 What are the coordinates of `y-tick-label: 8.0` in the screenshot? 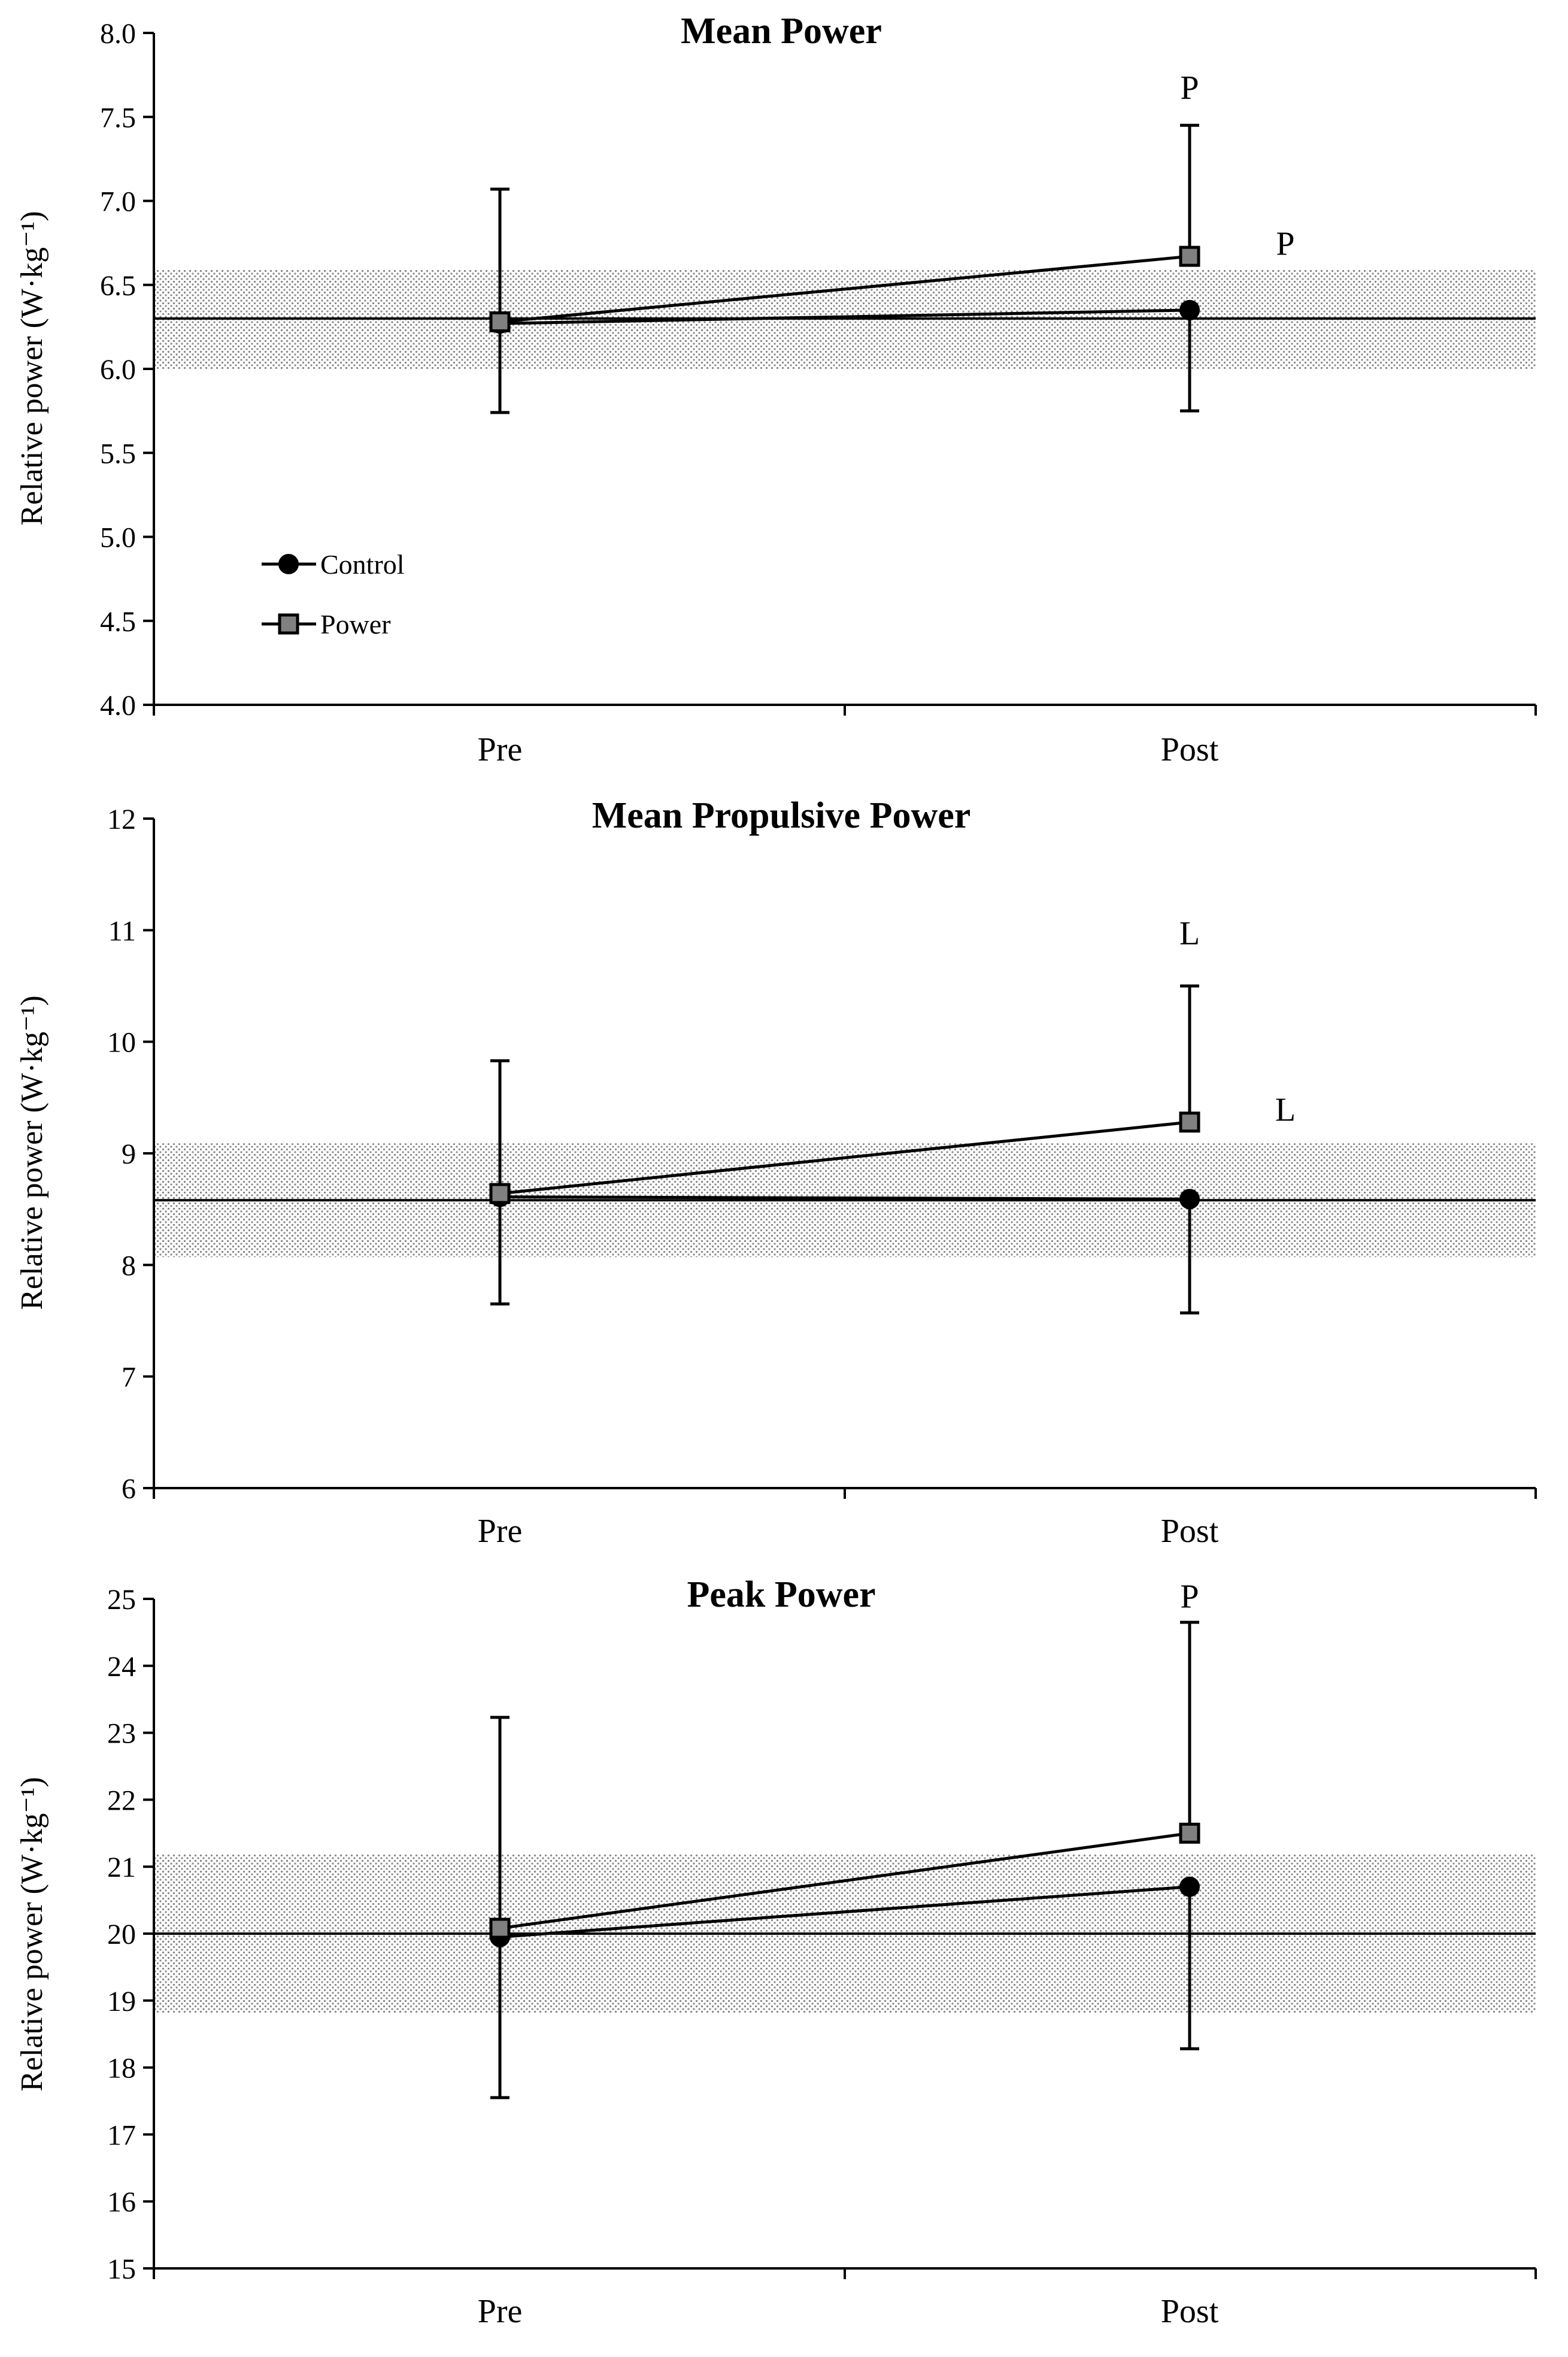 It's located at (118, 34).